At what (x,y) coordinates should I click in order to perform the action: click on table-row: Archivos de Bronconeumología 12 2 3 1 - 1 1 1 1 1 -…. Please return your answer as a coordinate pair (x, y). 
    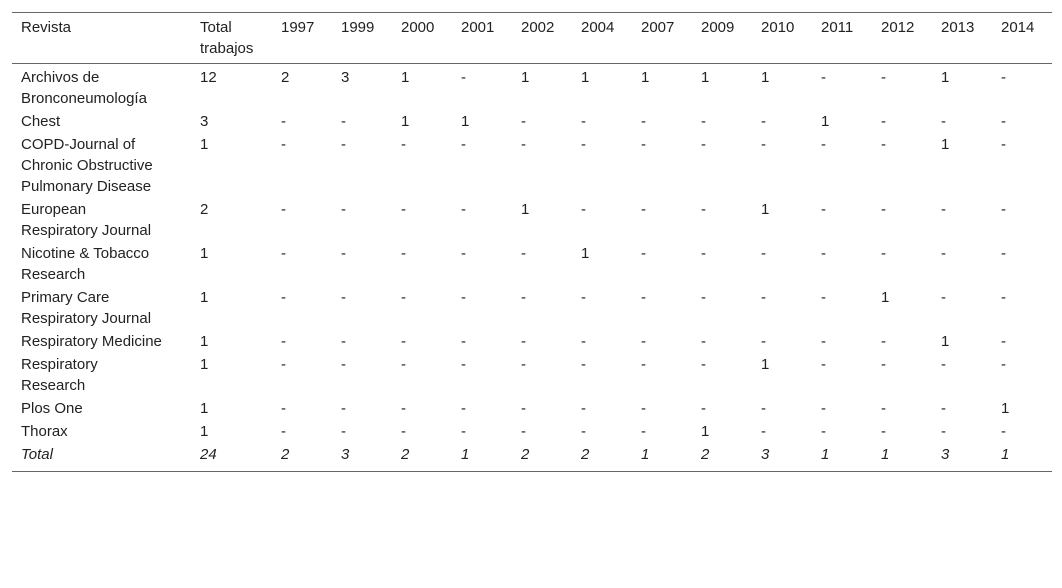
    Looking at the image, I should click on (532, 87).